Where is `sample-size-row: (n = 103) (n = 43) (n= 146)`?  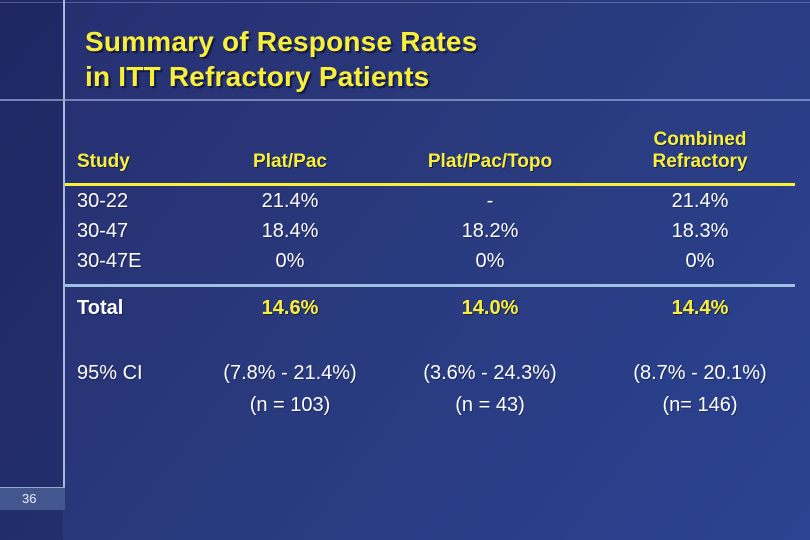 sample-size-row: (n = 103) (n = 43) (n= 146) is located at coordinates (430, 404).